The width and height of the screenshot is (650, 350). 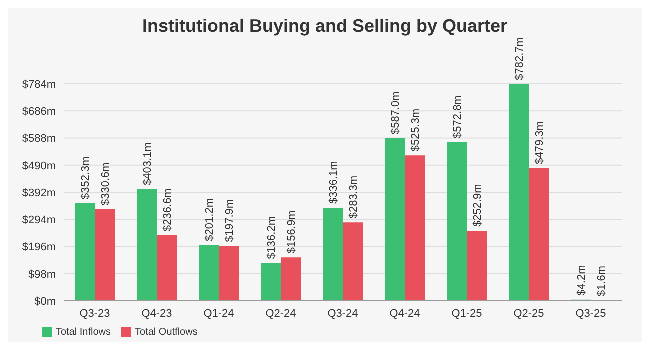 What do you see at coordinates (292, 232) in the screenshot?
I see `data-label: $156.9m` at bounding box center [292, 232].